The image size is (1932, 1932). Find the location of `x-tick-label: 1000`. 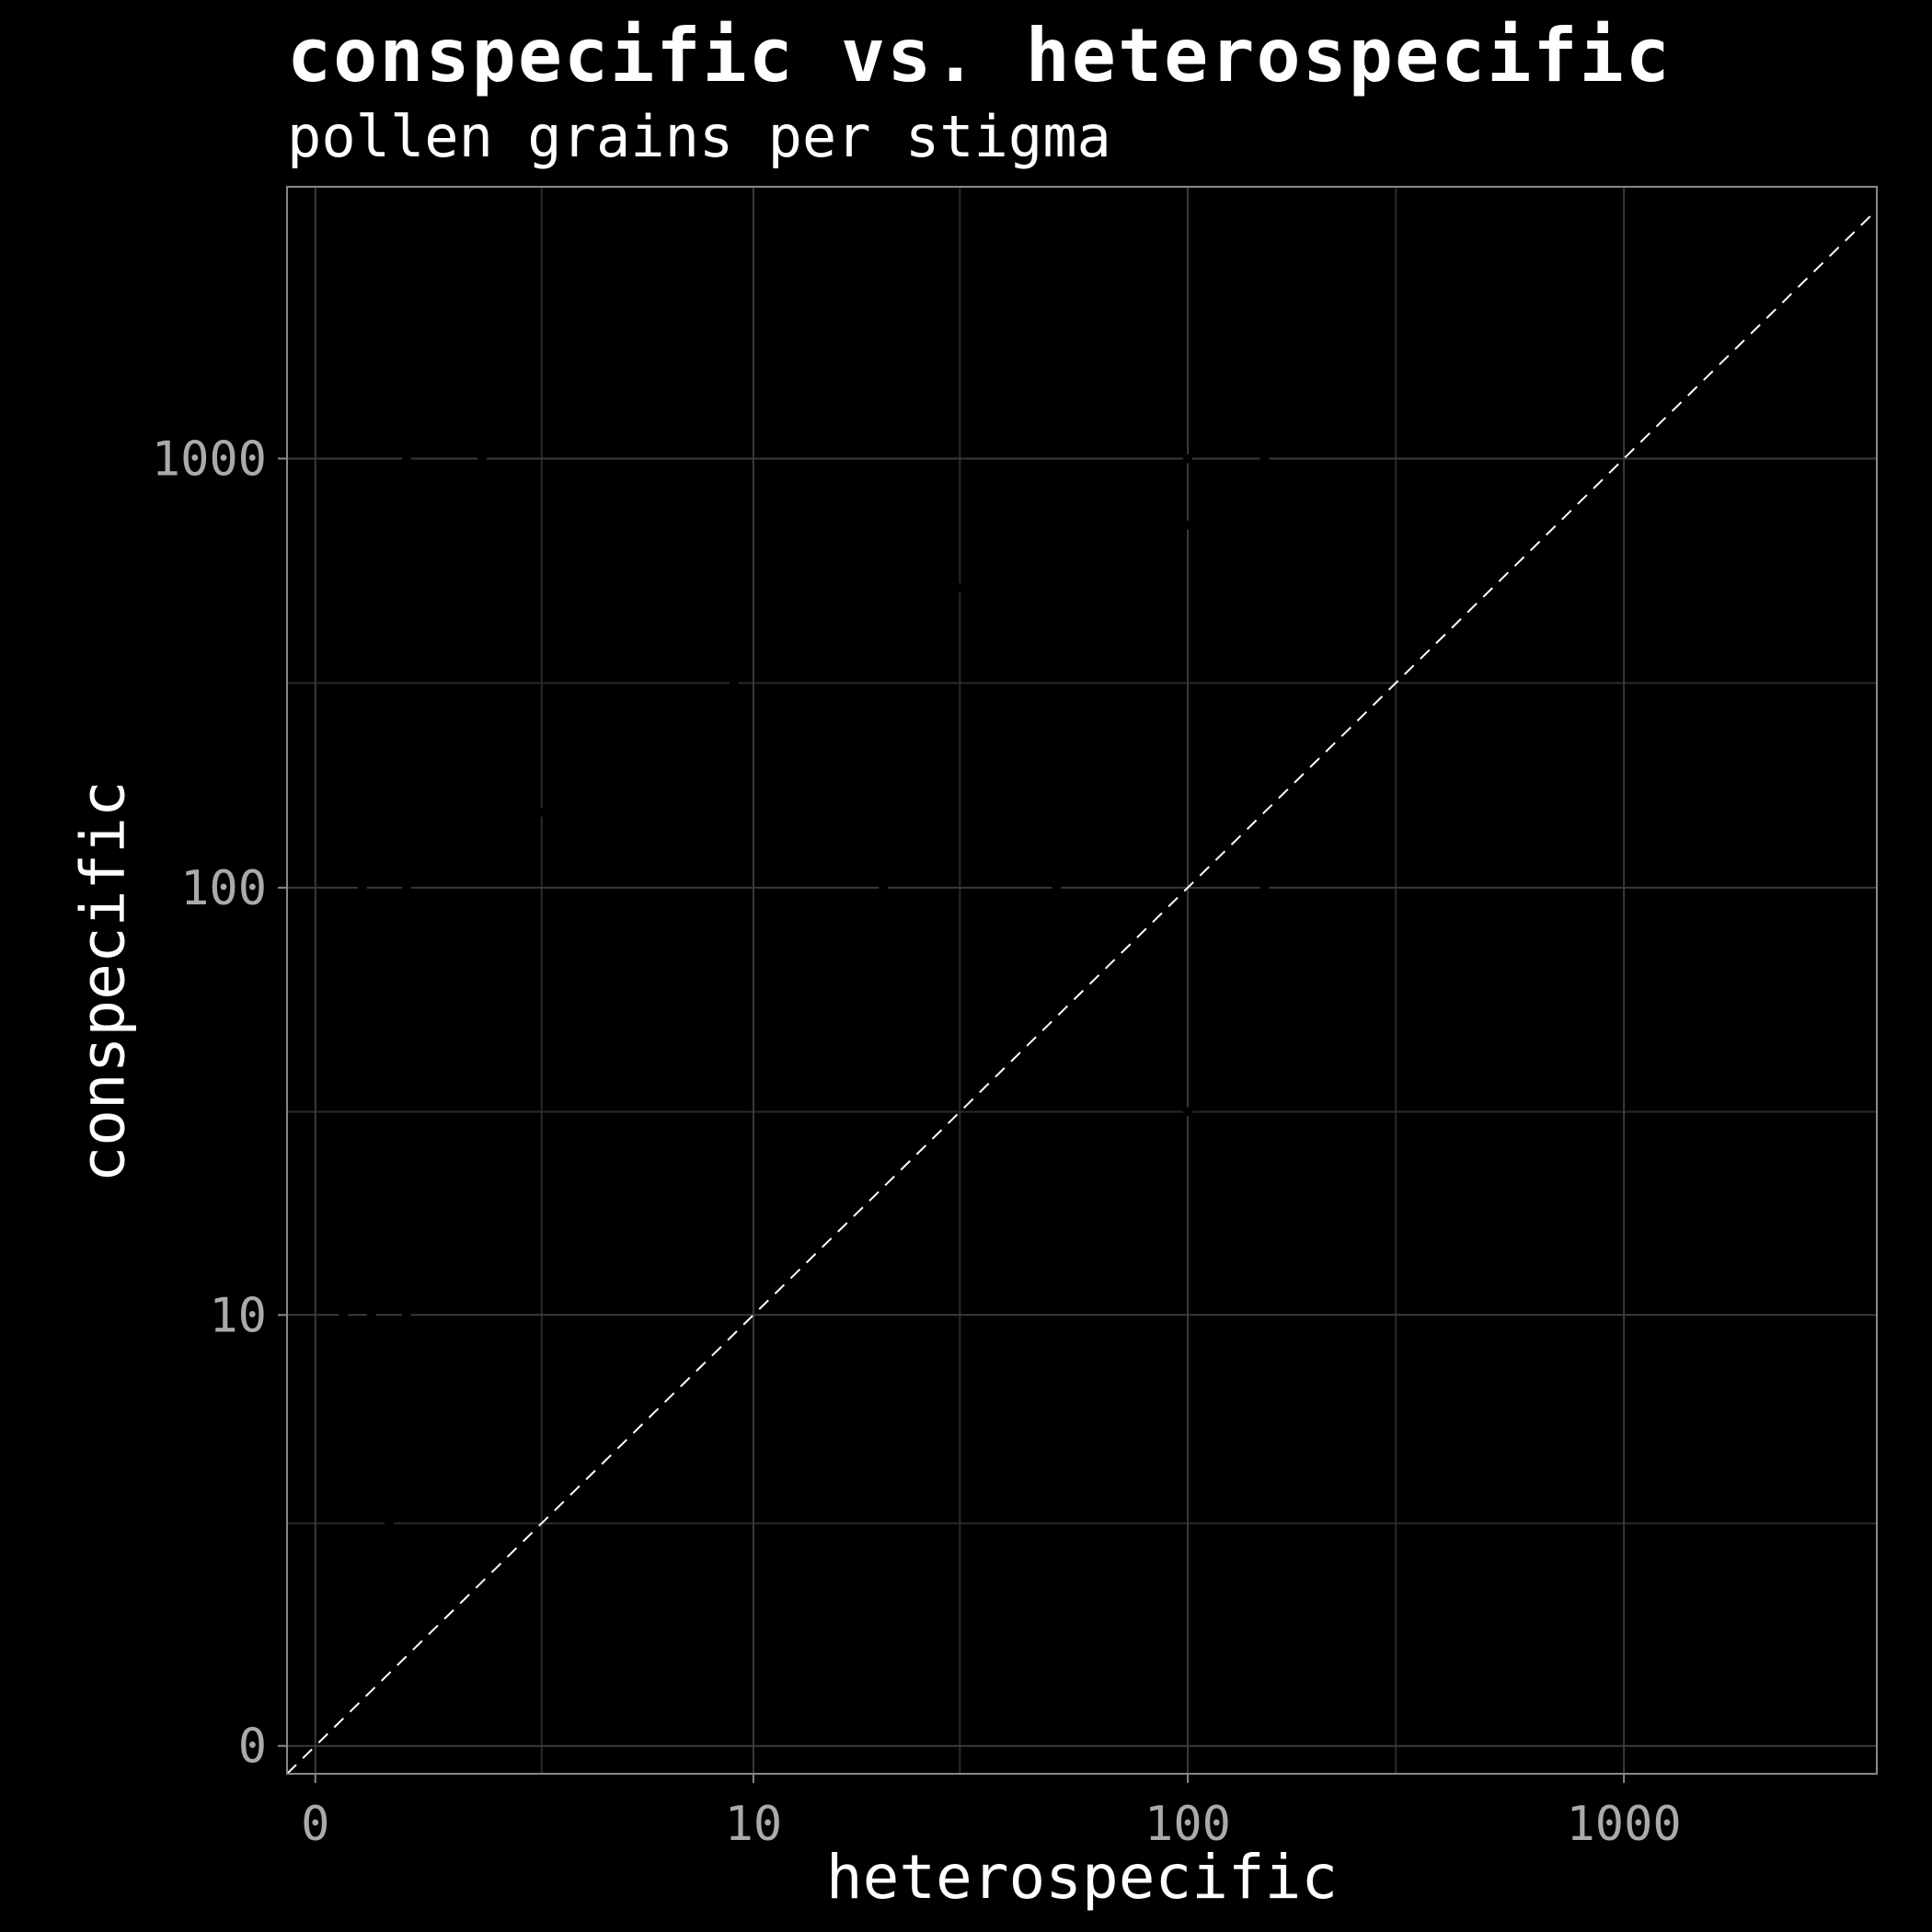

x-tick-label: 1000 is located at coordinates (1623, 1824).